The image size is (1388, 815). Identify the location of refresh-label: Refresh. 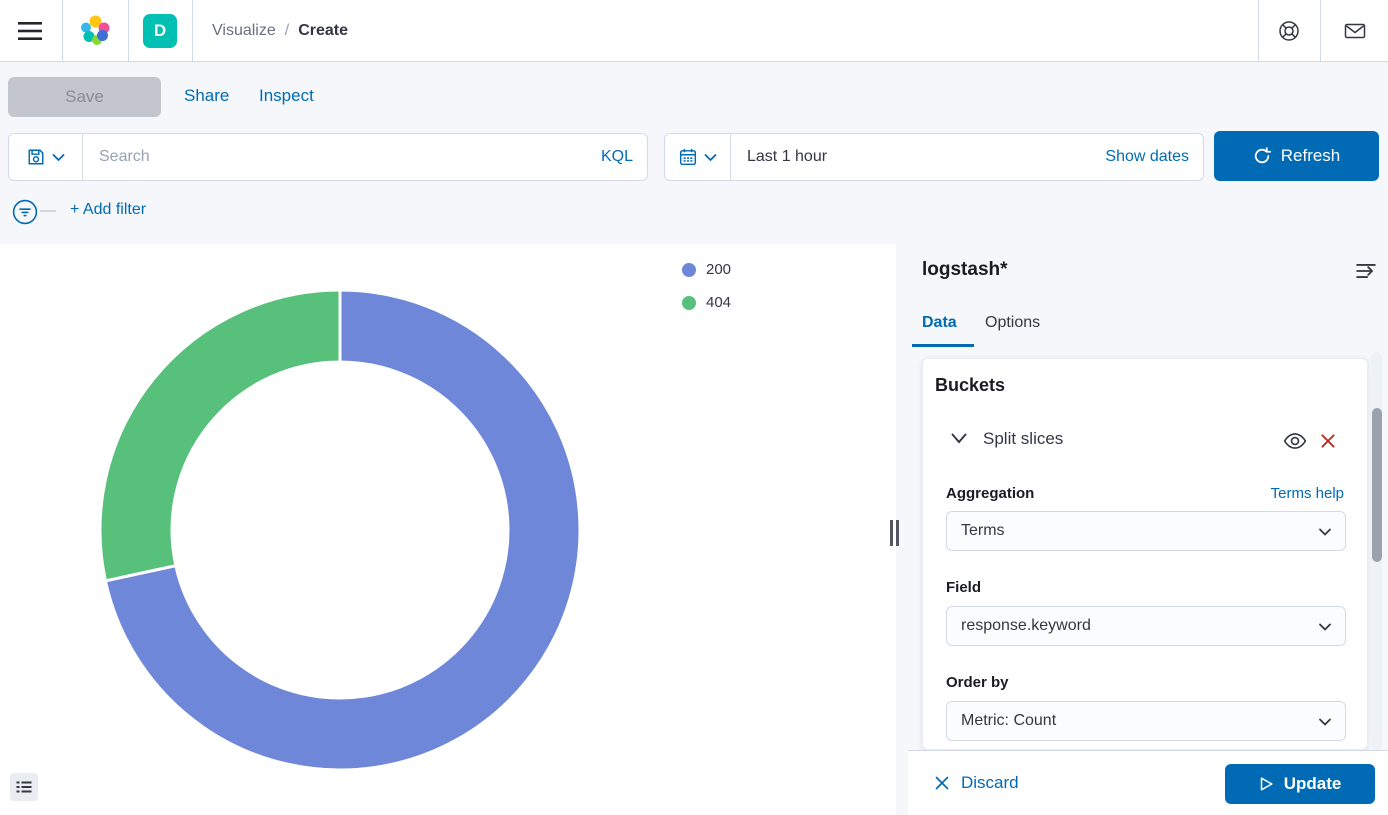
(1310, 155).